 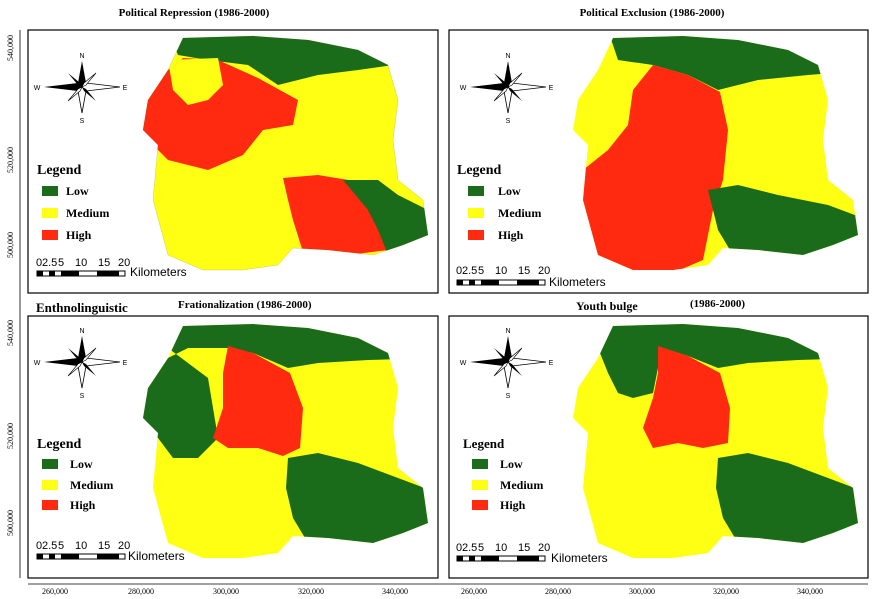 What do you see at coordinates (50, 235) in the screenshot?
I see `legend-swatch-high` at bounding box center [50, 235].